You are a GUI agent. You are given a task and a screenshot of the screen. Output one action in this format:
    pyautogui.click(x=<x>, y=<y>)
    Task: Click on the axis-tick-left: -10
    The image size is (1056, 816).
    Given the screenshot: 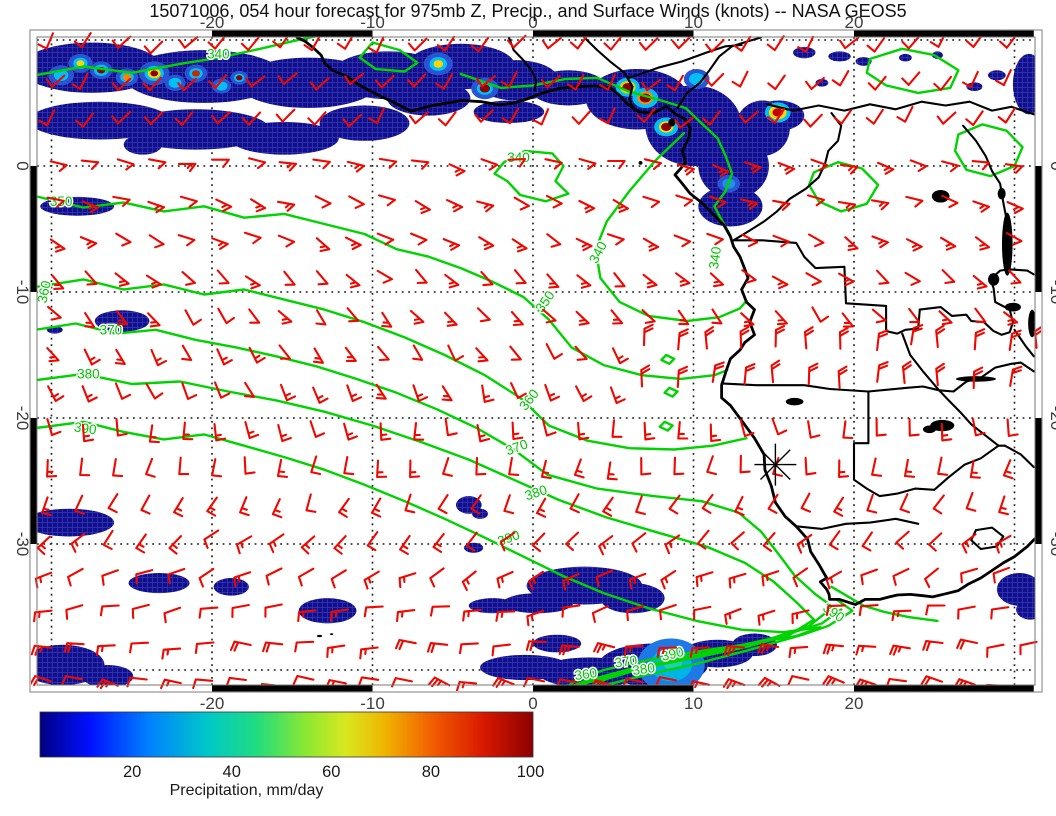 What is the action you would take?
    pyautogui.click(x=22, y=292)
    